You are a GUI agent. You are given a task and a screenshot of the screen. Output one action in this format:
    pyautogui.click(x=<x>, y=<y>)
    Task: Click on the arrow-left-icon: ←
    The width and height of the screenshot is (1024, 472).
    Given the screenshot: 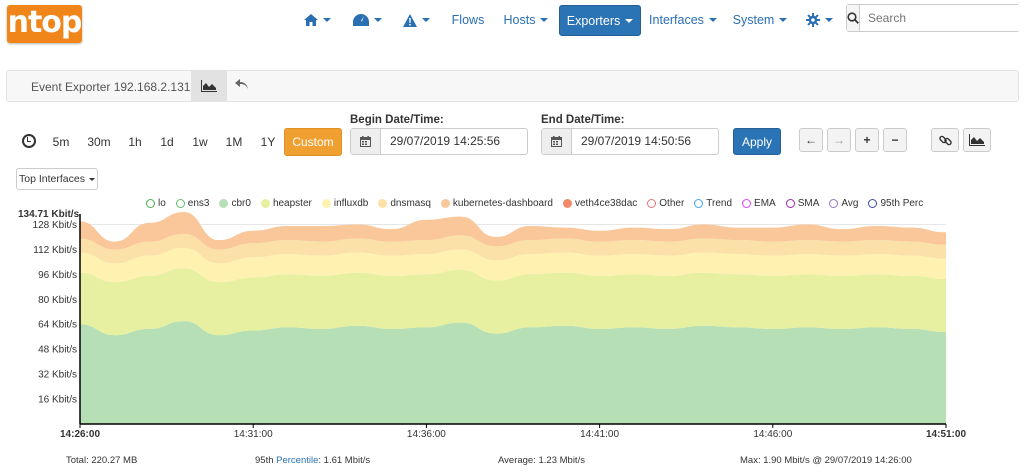 What is the action you would take?
    pyautogui.click(x=811, y=140)
    